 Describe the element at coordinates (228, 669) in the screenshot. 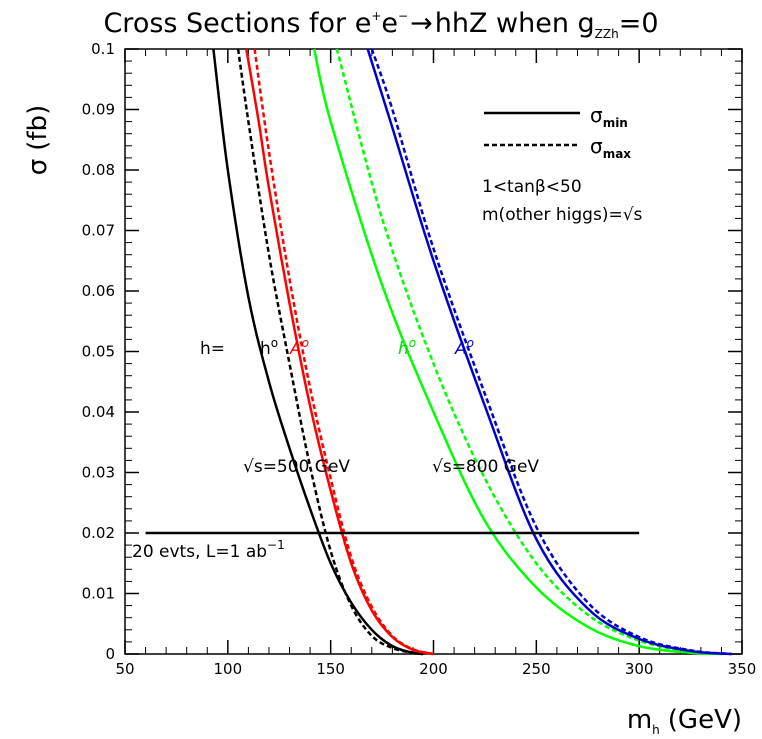

I see `x-tick-label: 100` at that location.